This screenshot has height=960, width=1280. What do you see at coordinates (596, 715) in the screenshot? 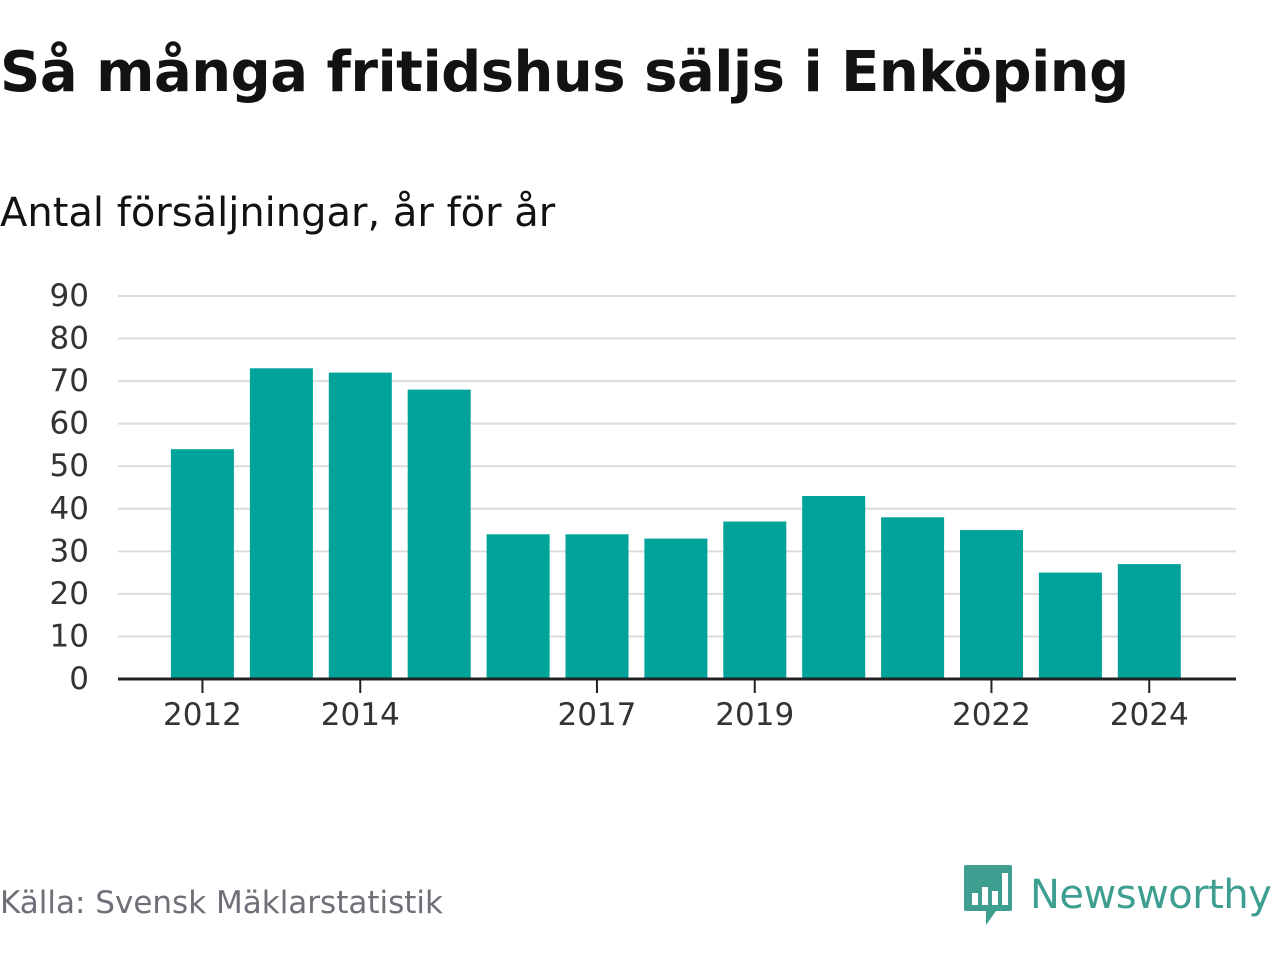
I see `x-tick-label: 2017` at bounding box center [596, 715].